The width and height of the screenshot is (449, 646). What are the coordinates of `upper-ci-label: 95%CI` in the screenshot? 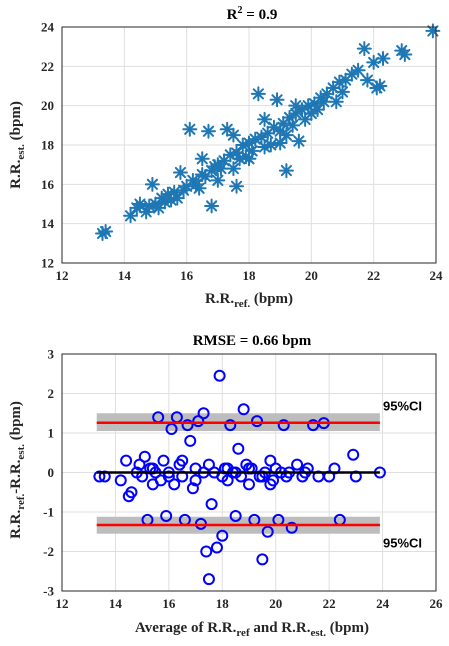 It's located at (402, 405).